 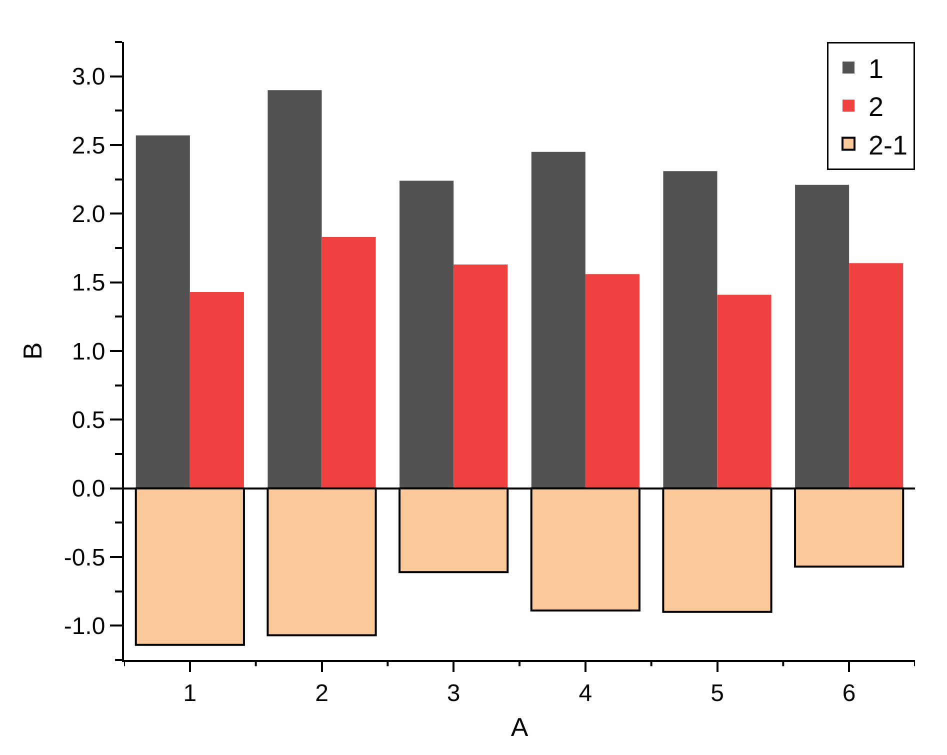 What do you see at coordinates (849, 693) in the screenshot?
I see `x-tick-label: 6` at bounding box center [849, 693].